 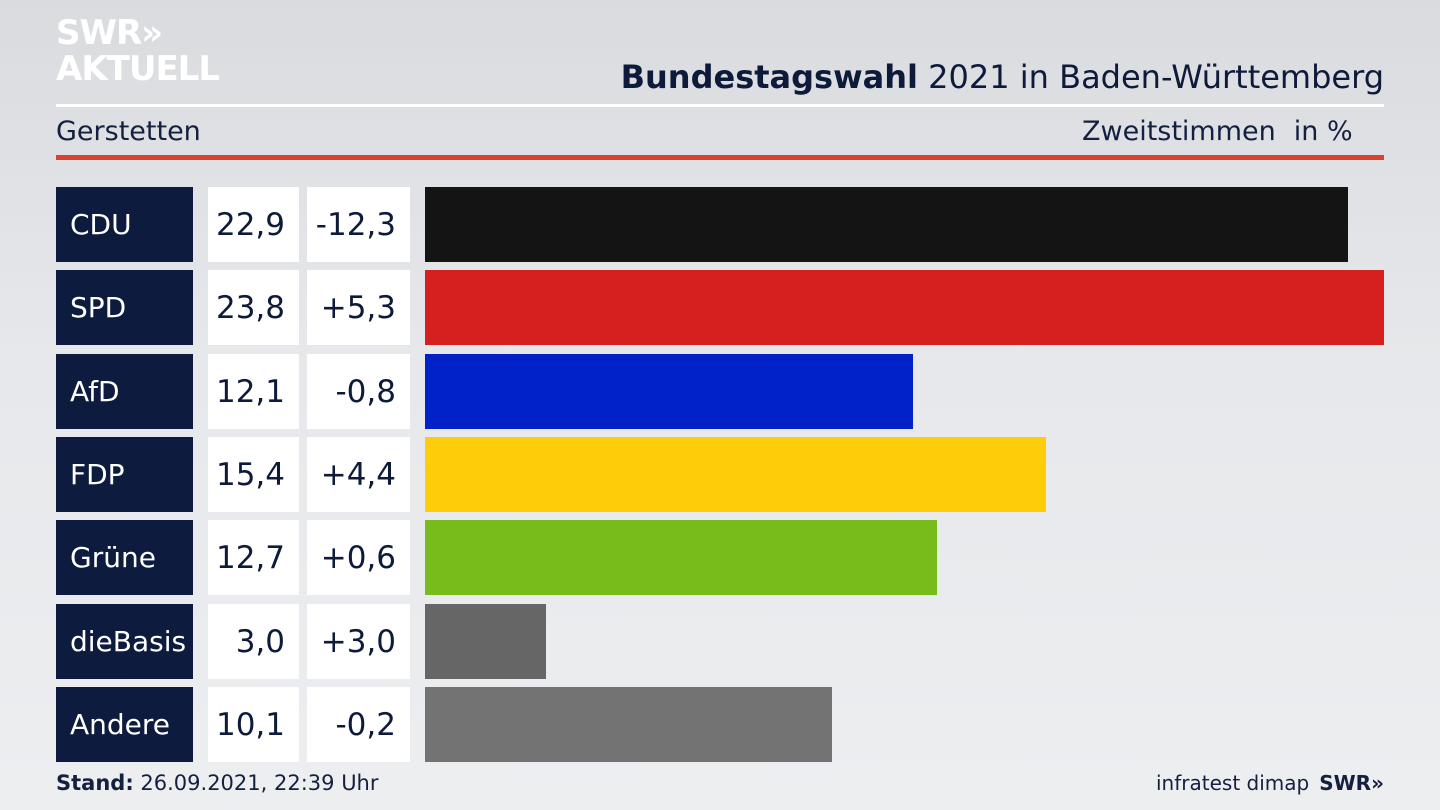 I want to click on change-value: -0,2, so click(x=358, y=724).